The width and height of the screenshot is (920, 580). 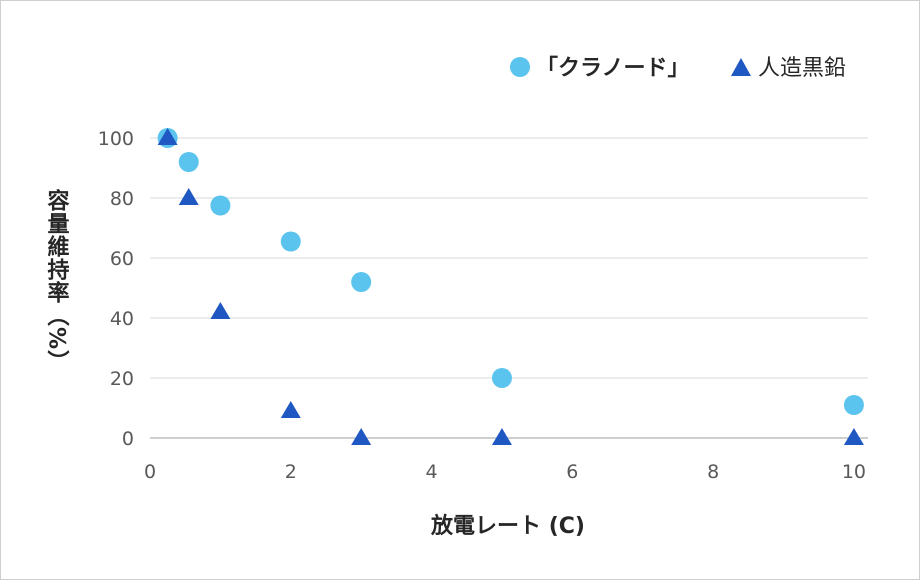 I want to click on y-tick-label: 100, so click(x=116, y=139).